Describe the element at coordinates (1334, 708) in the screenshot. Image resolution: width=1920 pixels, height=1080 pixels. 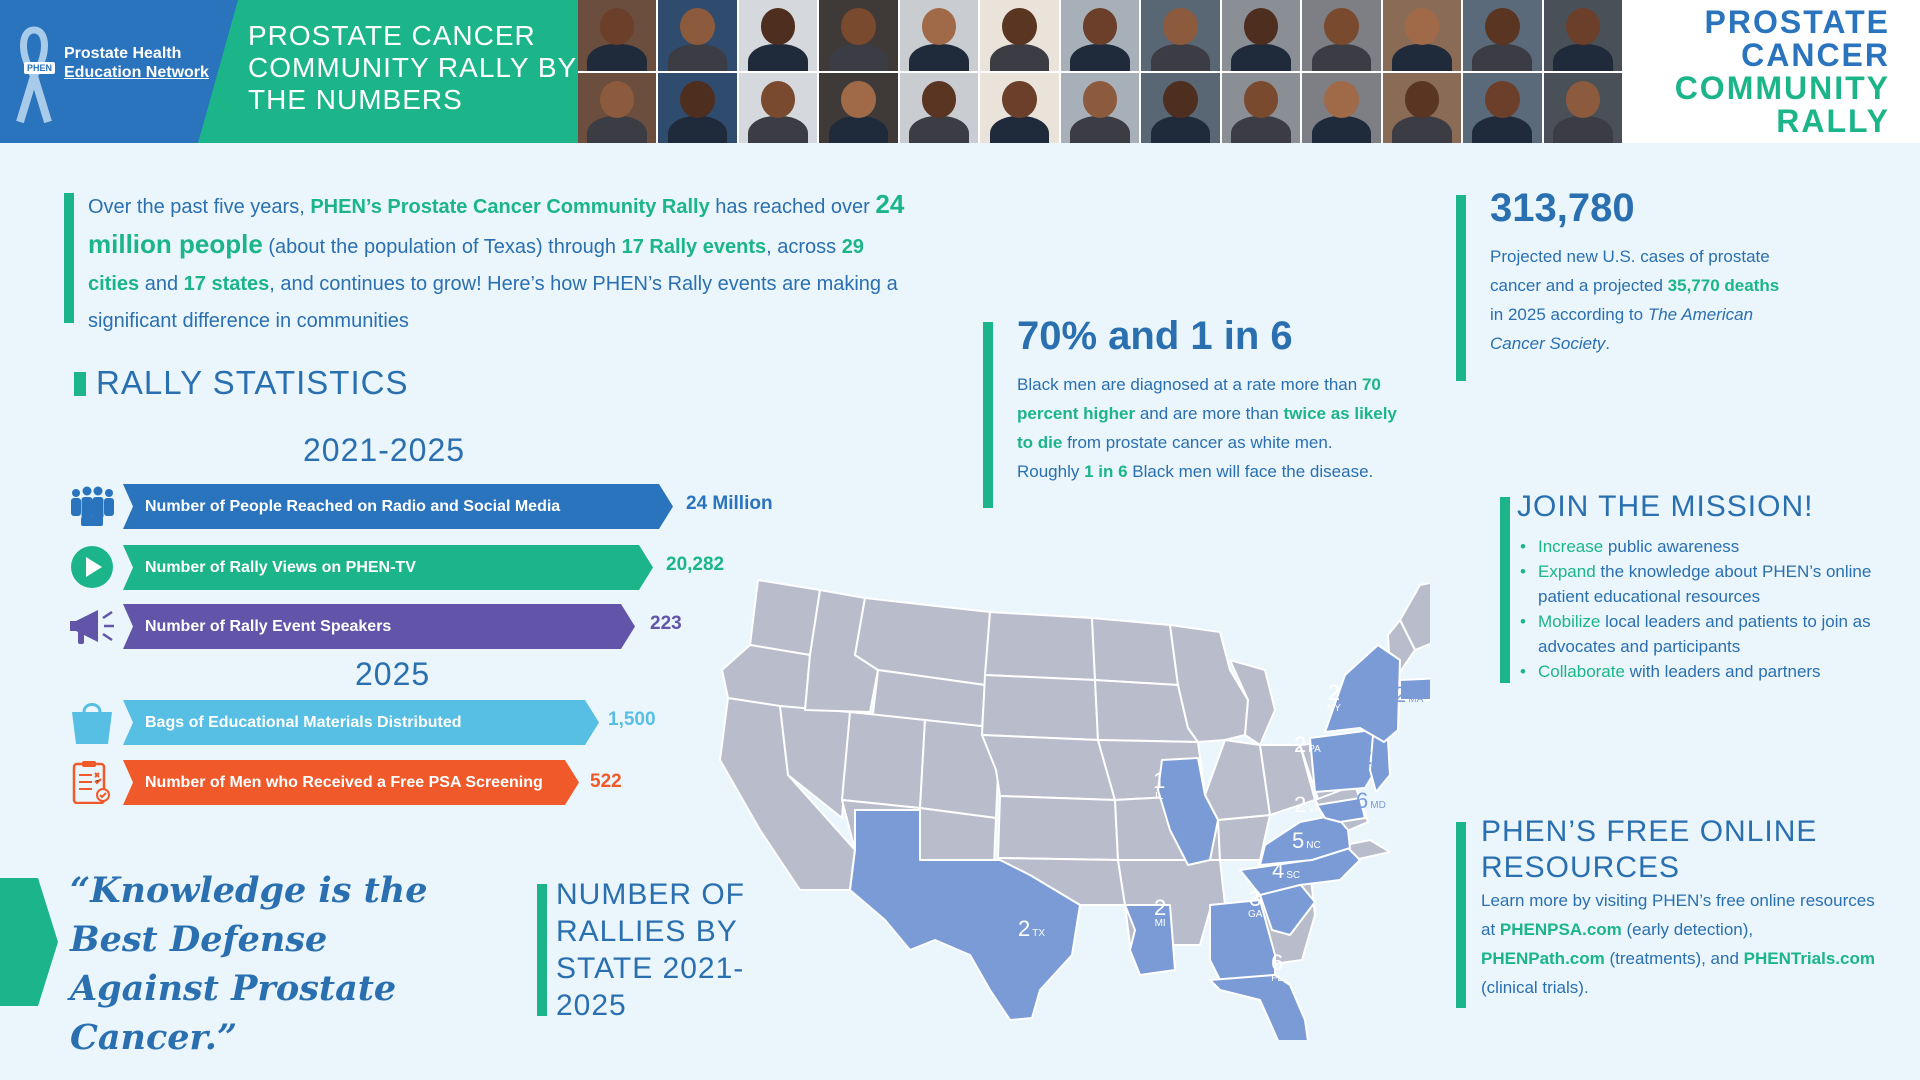
I see `map-label-state: NY` at that location.